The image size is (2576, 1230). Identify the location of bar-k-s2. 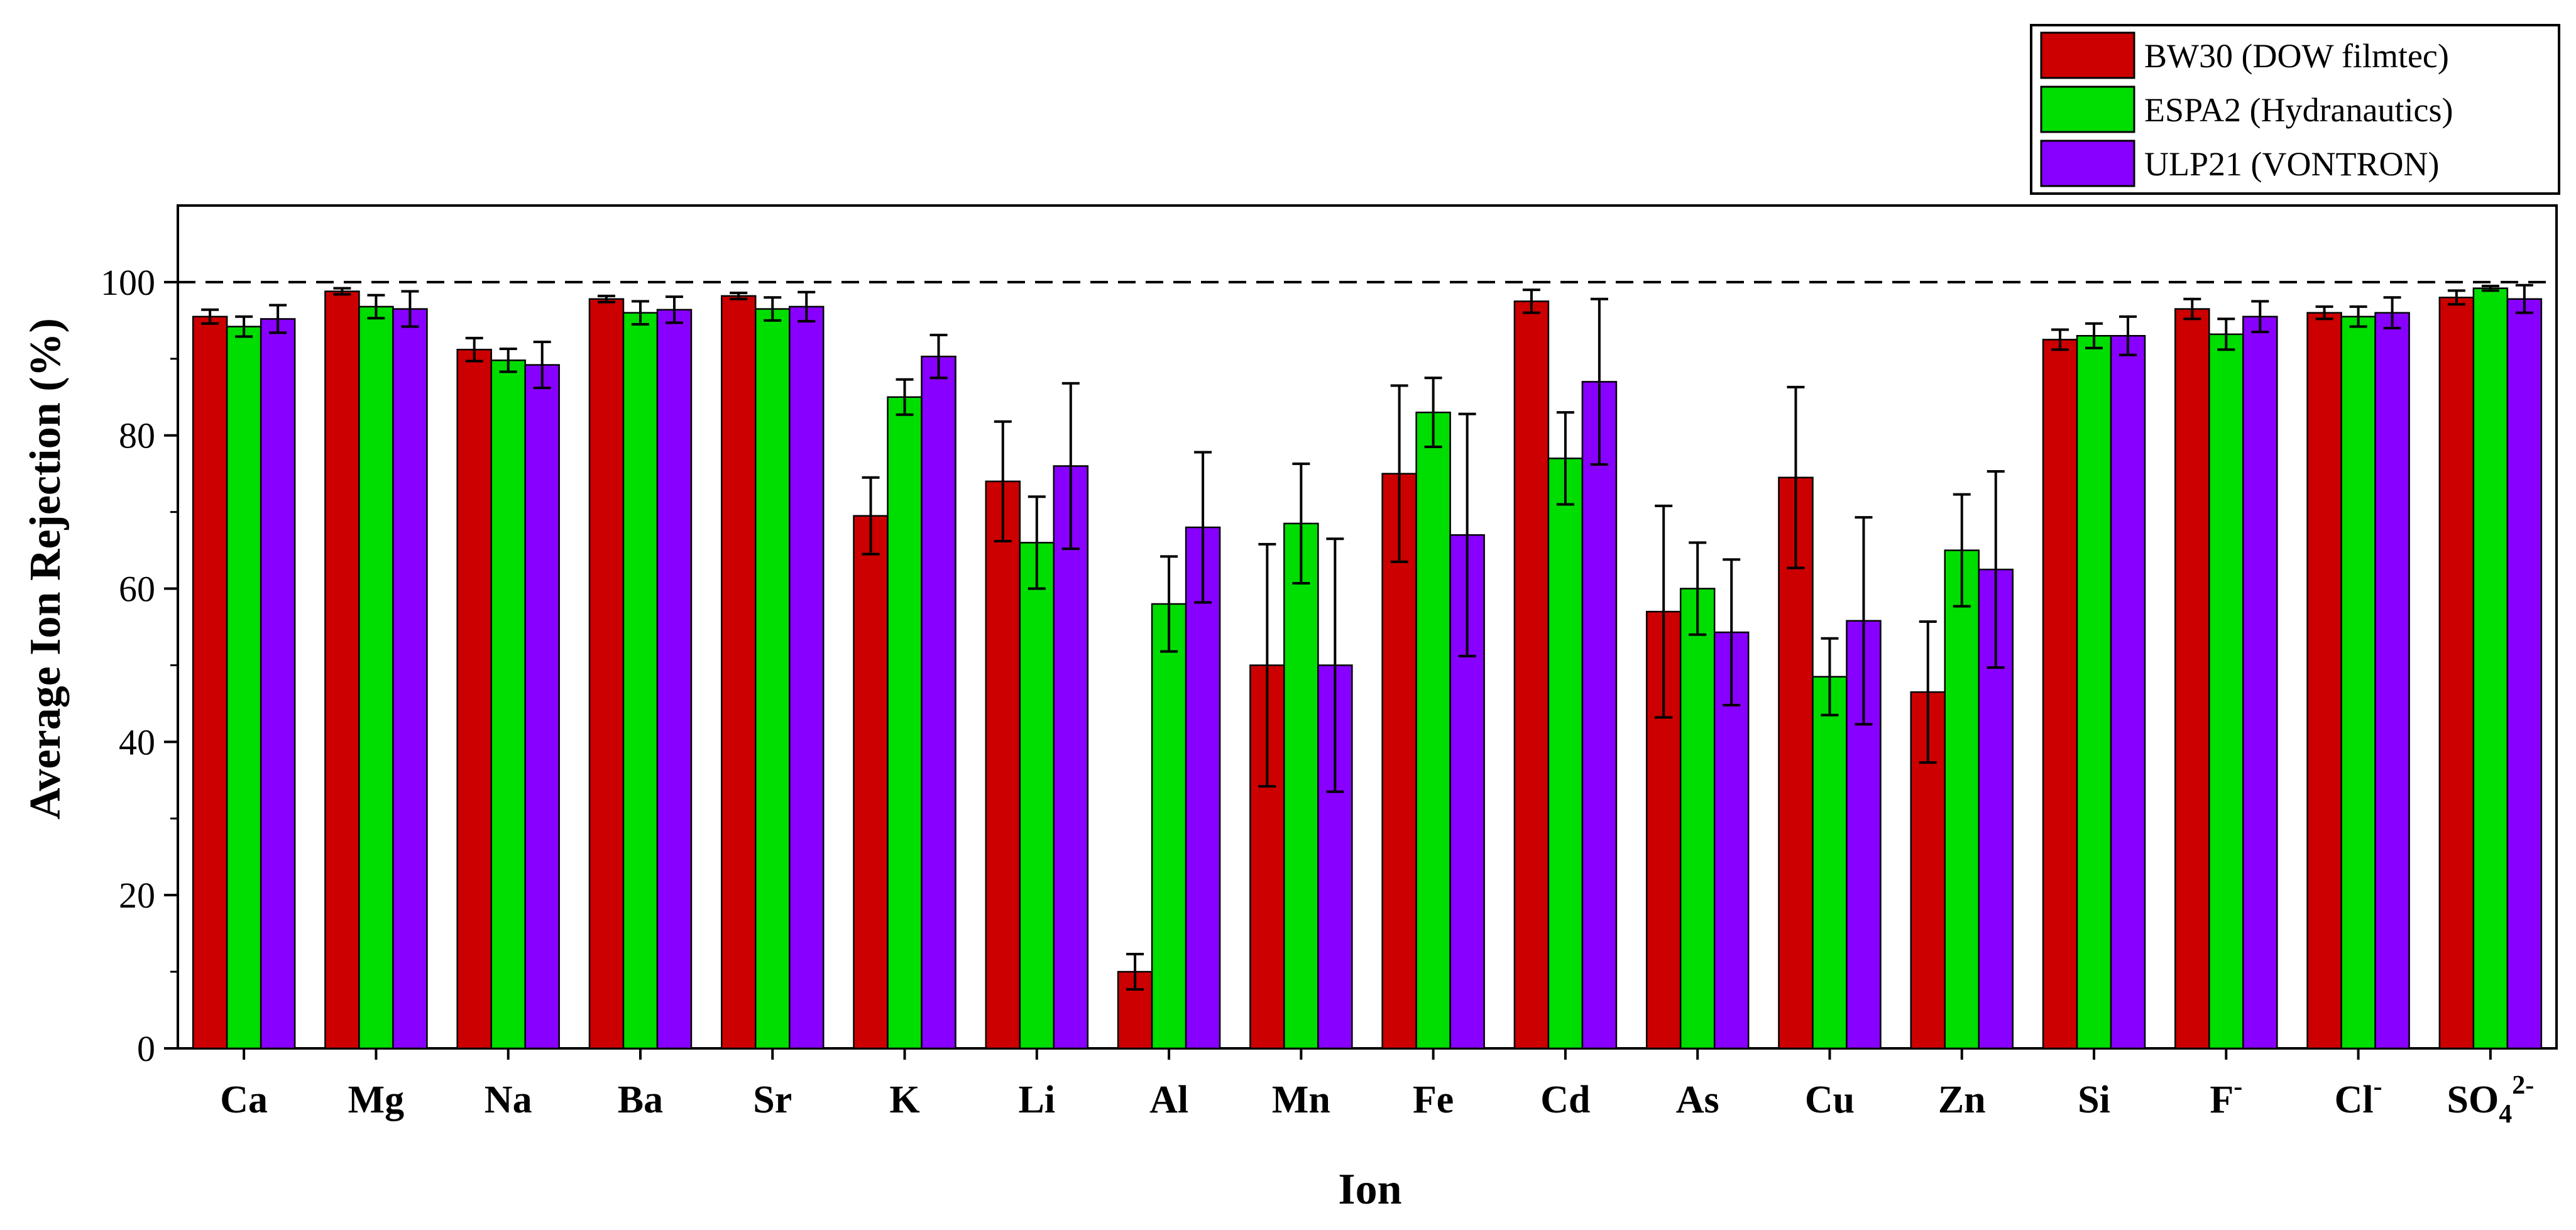
(938, 703).